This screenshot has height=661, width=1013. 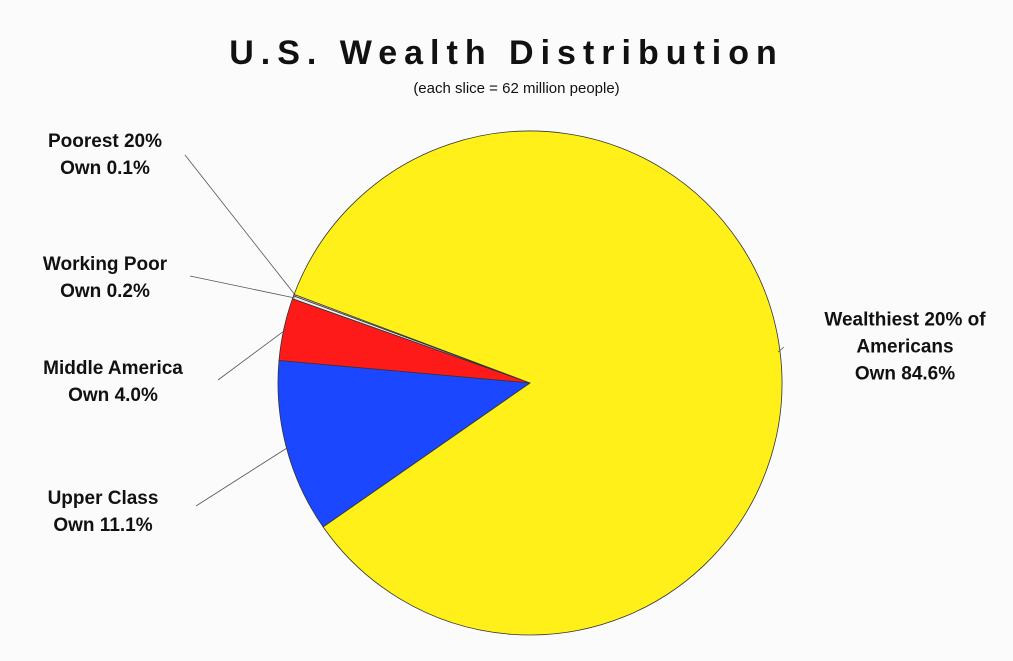 I want to click on slice-label: Middle America Own 4.0%, so click(x=113, y=382).